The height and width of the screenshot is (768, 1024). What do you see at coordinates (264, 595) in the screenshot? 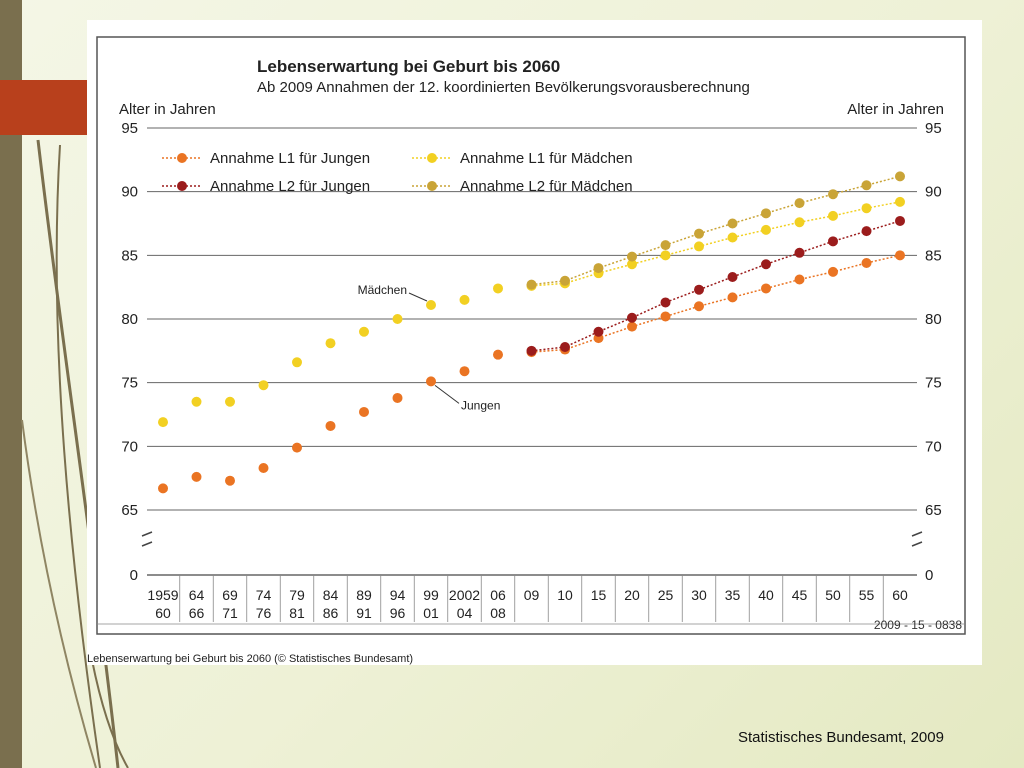
I see `x-tick-label-top: 74` at bounding box center [264, 595].